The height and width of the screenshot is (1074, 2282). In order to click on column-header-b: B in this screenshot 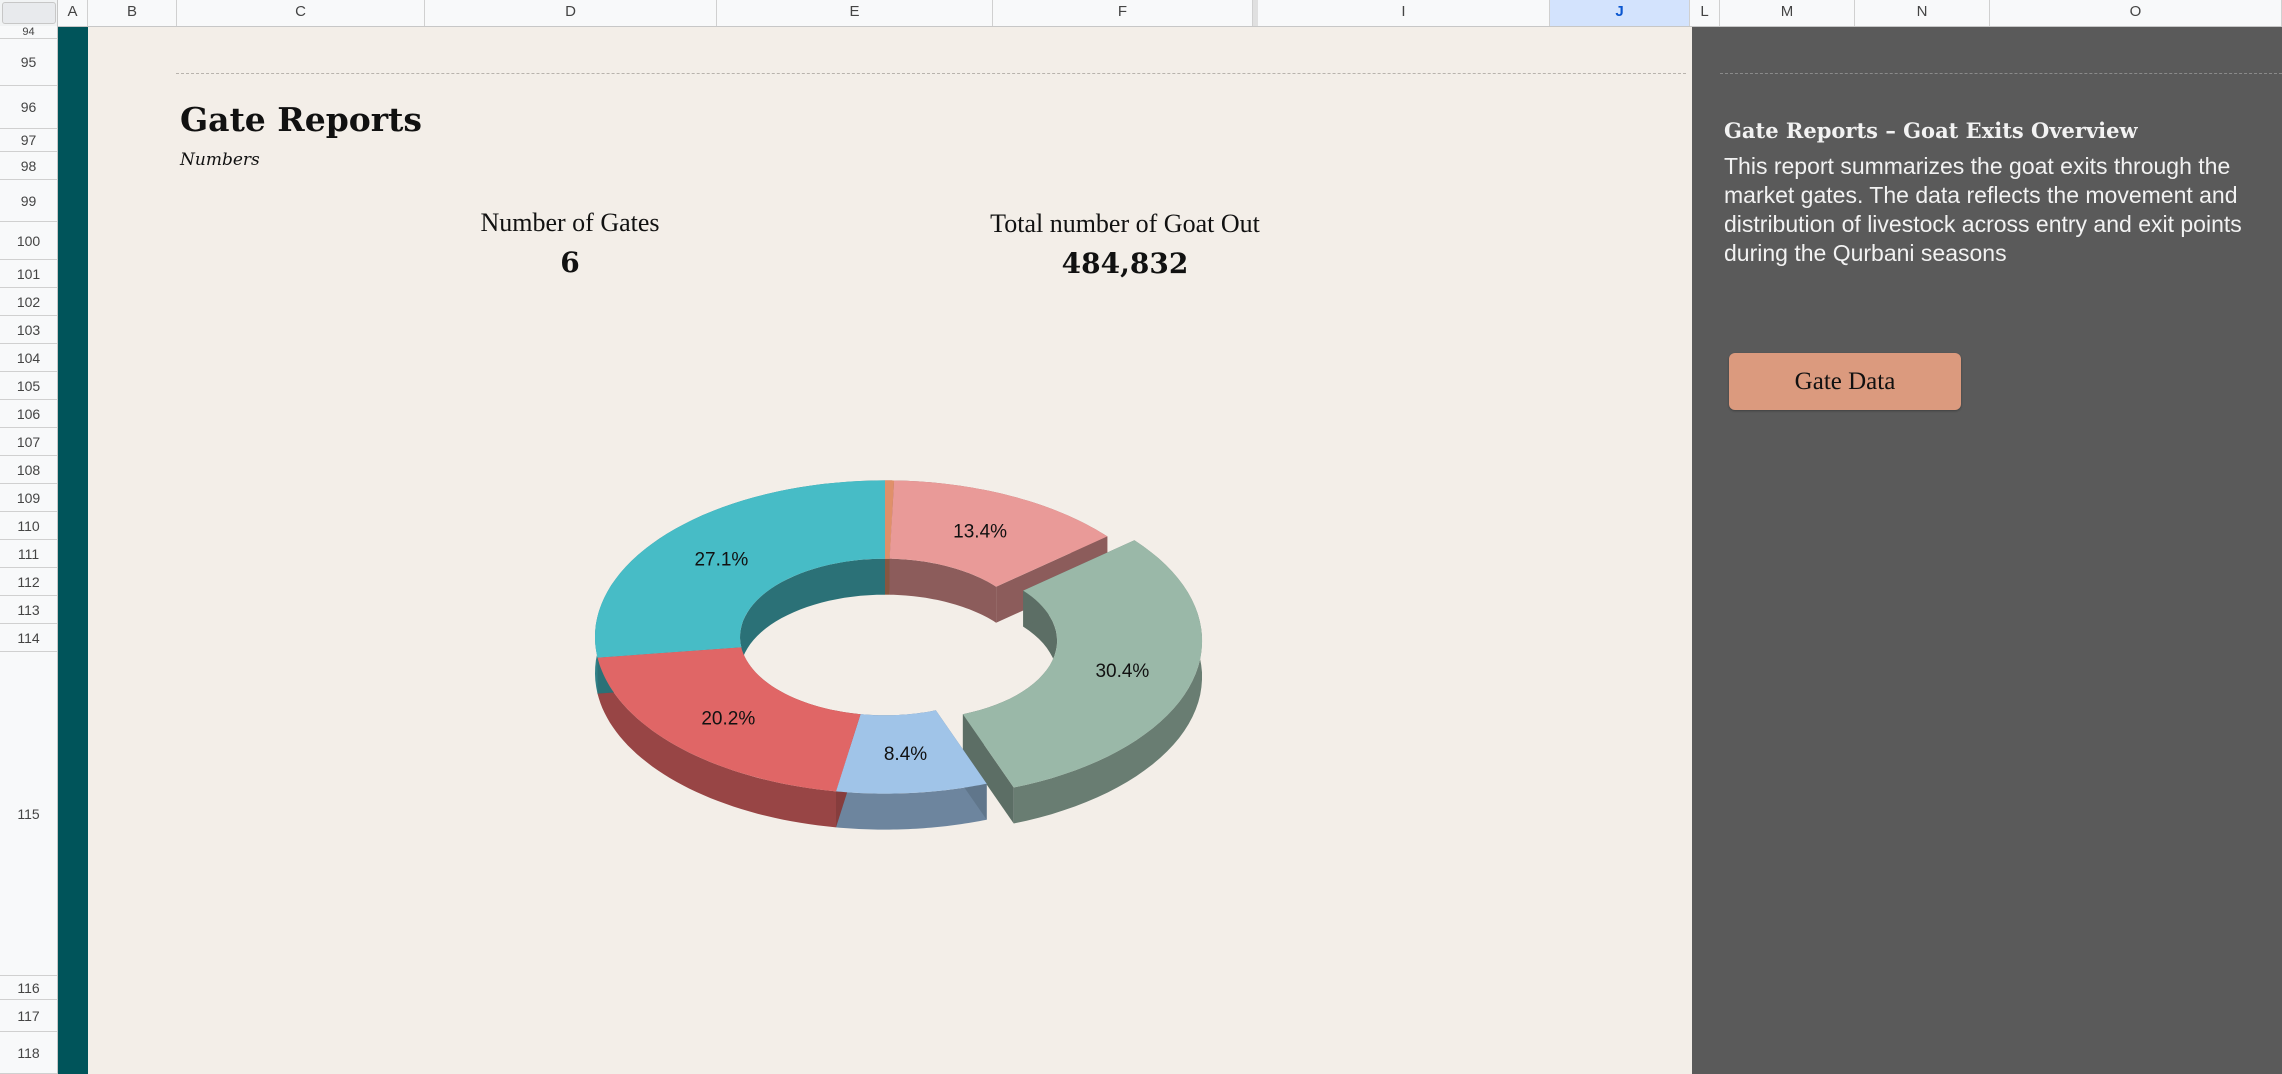, I will do `click(132, 13)`.